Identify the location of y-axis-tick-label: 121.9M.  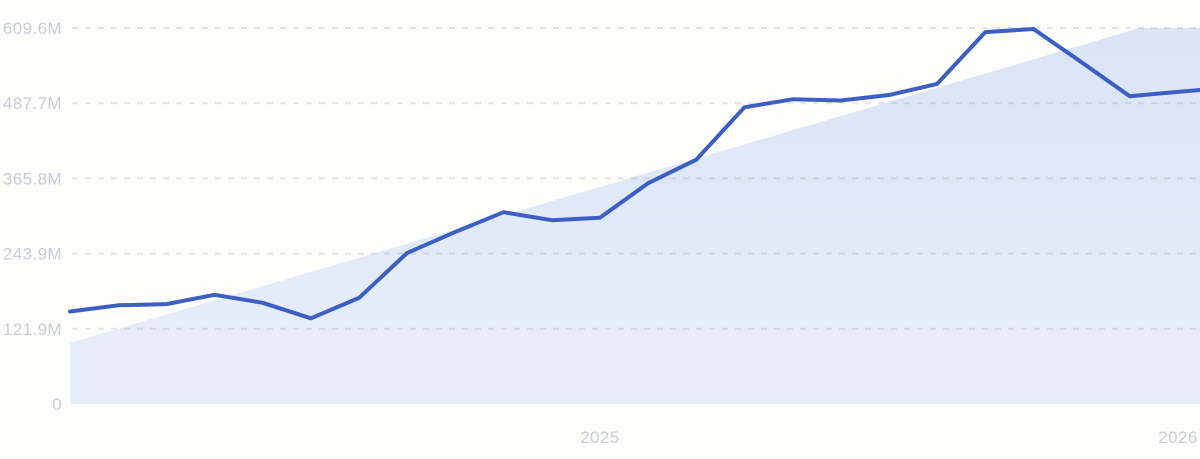
(32, 329).